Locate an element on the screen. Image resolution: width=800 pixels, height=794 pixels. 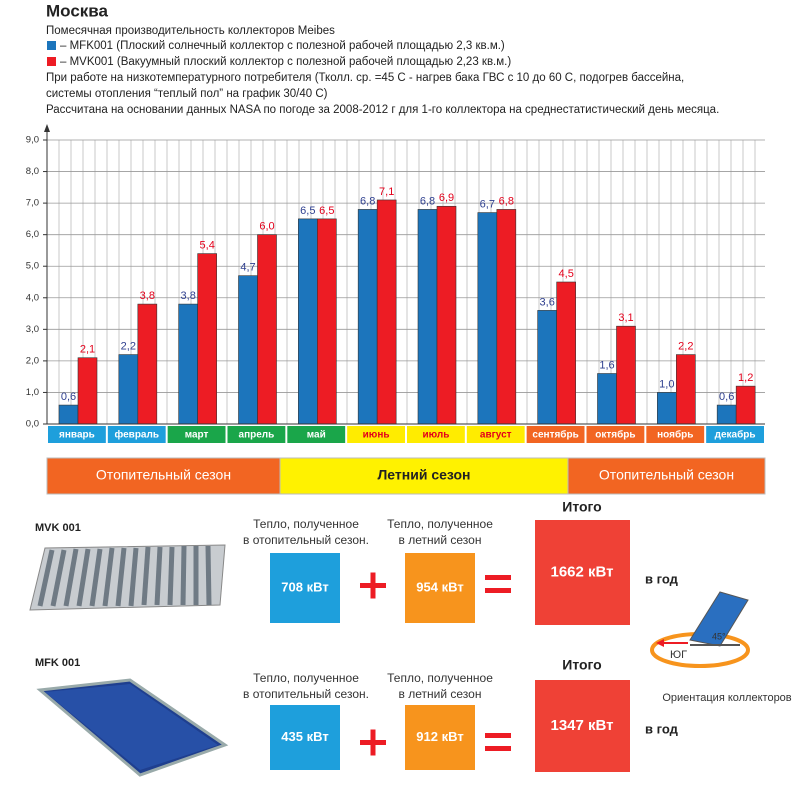
x-tick-label: январь is located at coordinates (77, 435).